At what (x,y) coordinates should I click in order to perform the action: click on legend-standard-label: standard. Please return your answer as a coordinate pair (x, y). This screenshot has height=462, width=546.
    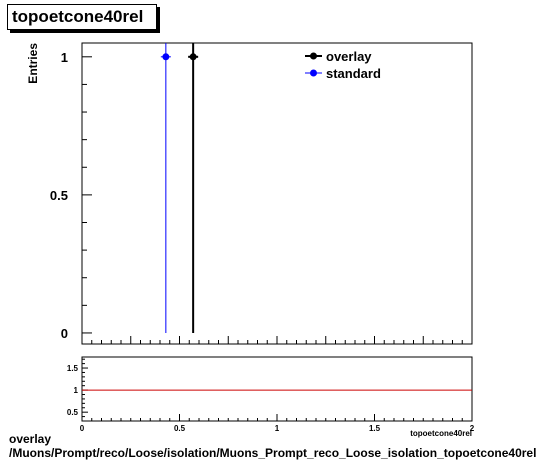
    Looking at the image, I should click on (353, 73).